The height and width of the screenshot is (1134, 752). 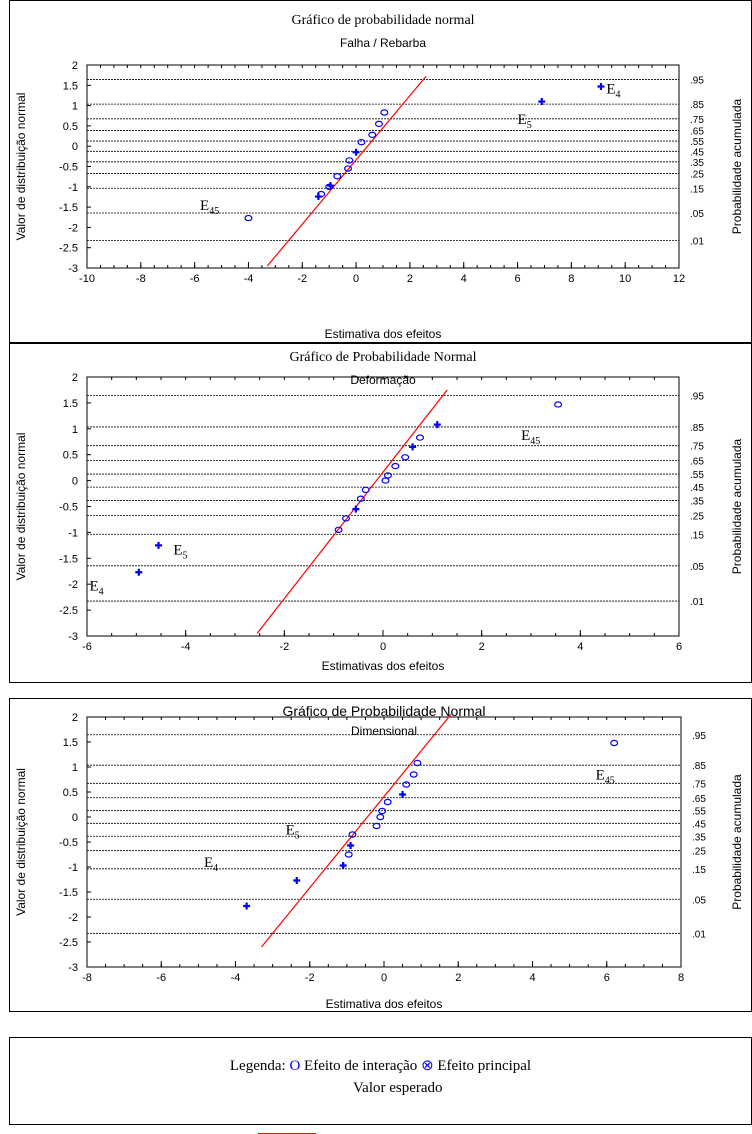 I want to click on legend-prefix: Legenda:, so click(x=257, y=1066).